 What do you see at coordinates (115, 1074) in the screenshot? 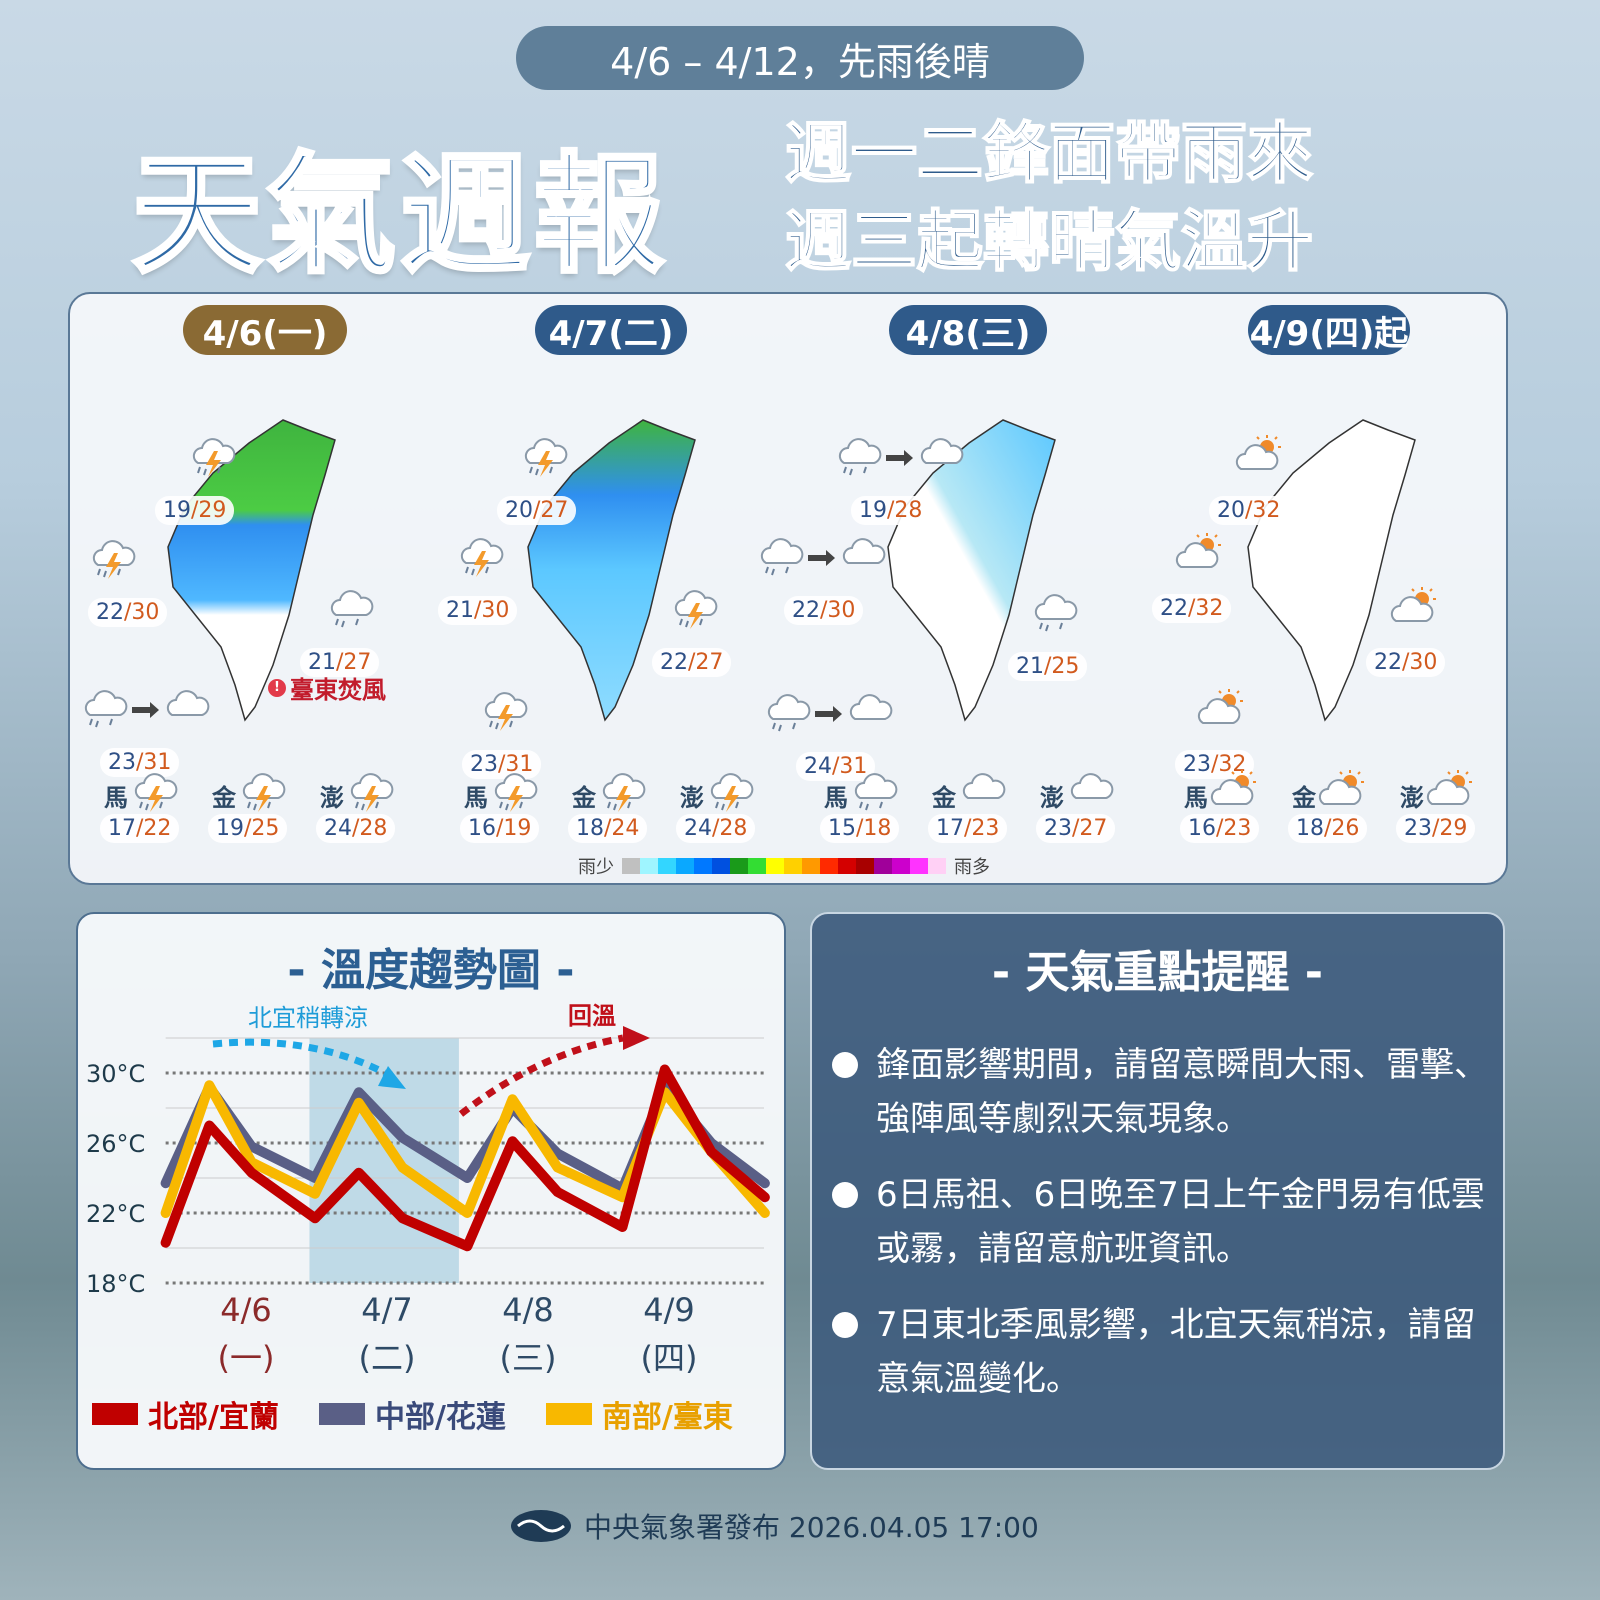
I see `y-tick-label: 30°C` at bounding box center [115, 1074].